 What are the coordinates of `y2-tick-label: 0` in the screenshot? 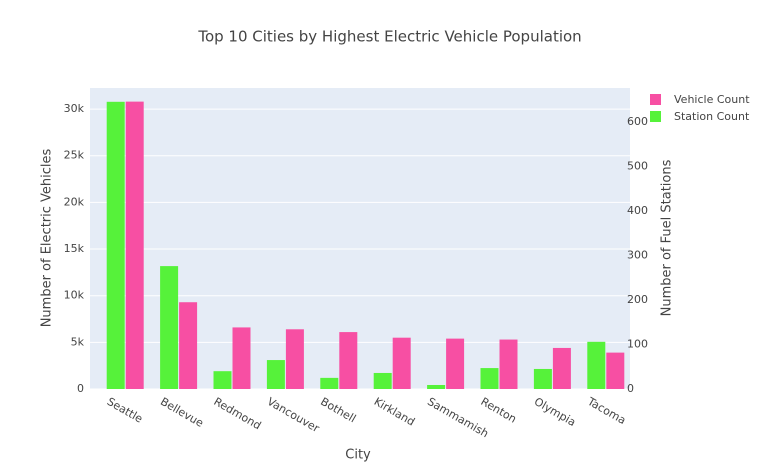 It's located at (630, 388).